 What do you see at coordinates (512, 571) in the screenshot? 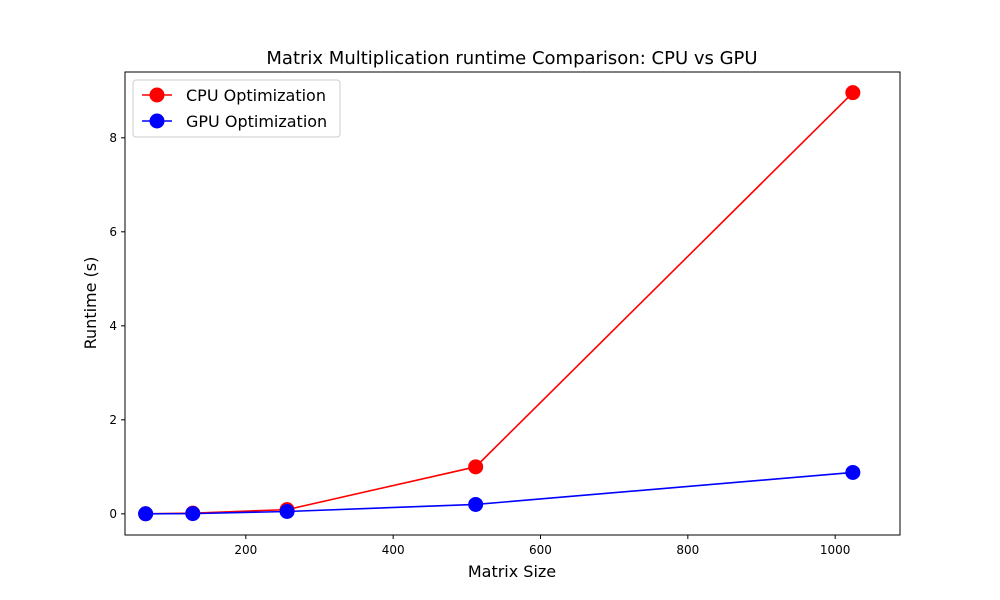
I see `x-axis-label: Matrix Size` at bounding box center [512, 571].